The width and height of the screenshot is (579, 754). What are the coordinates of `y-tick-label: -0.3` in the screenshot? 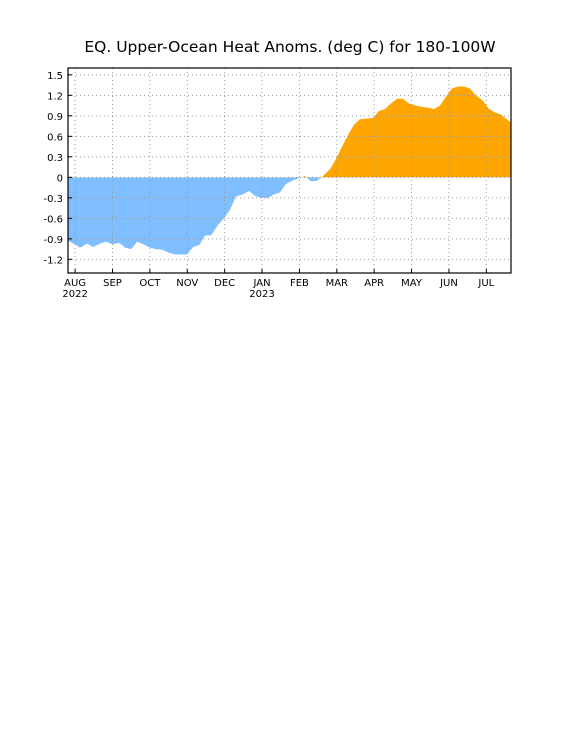 It's located at (53, 199).